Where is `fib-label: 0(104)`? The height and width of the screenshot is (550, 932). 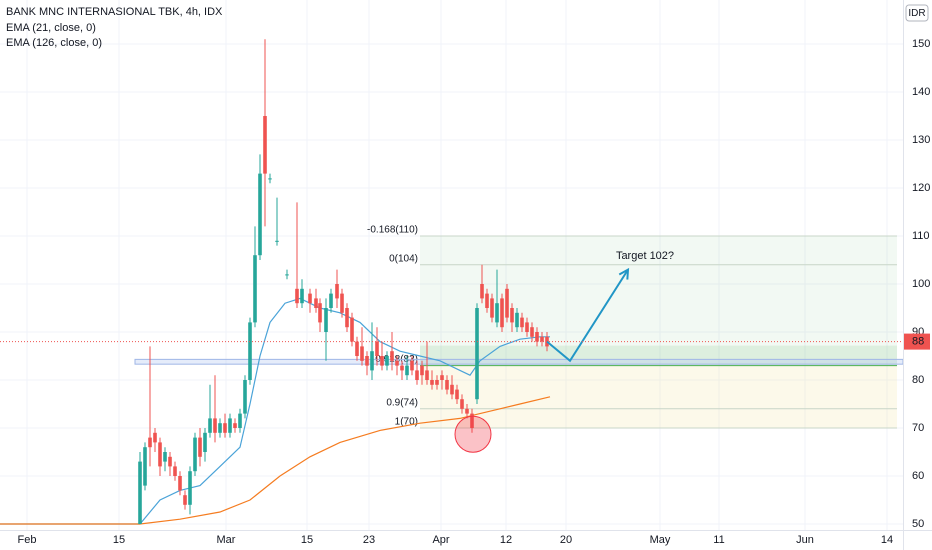
fib-label: 0(104) is located at coordinates (403, 258).